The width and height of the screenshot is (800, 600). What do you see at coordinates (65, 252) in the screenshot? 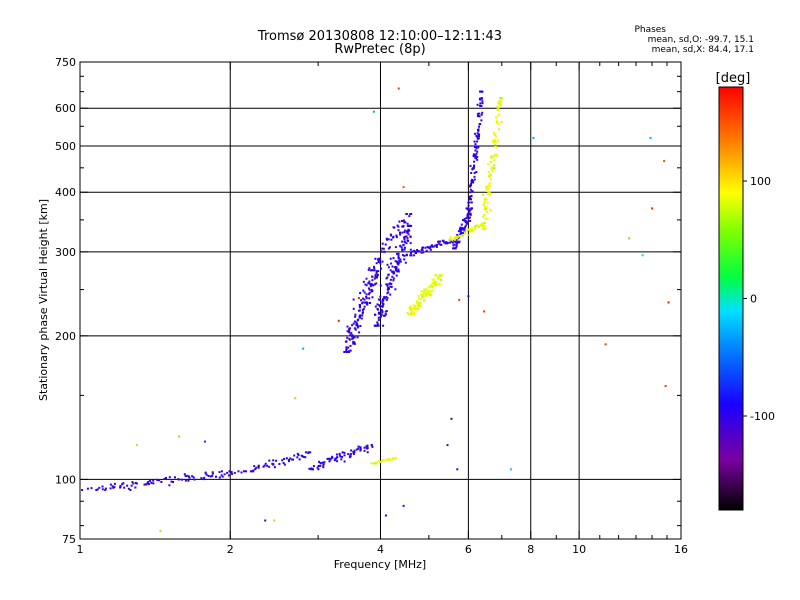
I see `y-tick-label: 300` at bounding box center [65, 252].